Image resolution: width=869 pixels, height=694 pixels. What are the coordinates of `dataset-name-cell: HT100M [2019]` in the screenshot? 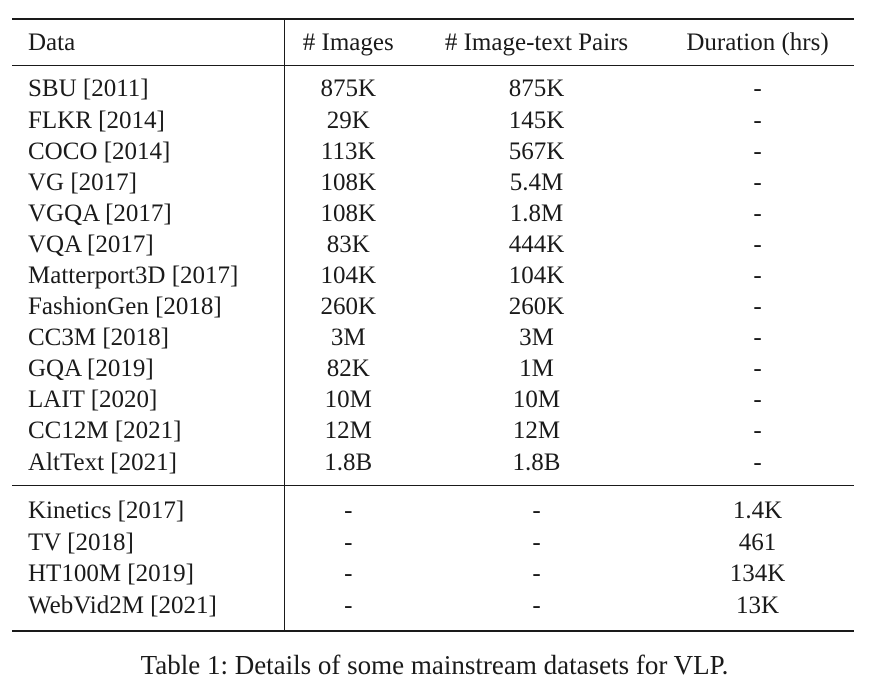 It's located at (148, 573).